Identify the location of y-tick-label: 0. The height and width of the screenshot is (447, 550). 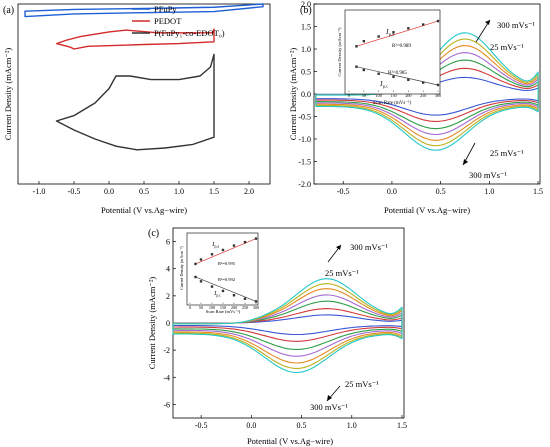
(168, 323).